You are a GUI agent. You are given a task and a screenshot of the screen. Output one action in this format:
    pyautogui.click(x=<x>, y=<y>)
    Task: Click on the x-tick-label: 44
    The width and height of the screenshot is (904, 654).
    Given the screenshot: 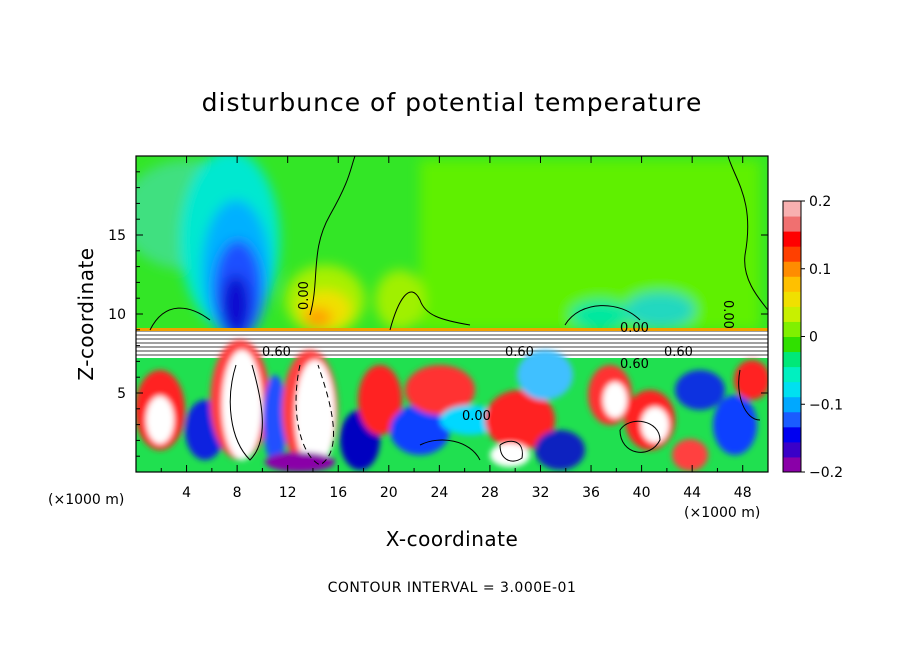 What is the action you would take?
    pyautogui.click(x=692, y=493)
    